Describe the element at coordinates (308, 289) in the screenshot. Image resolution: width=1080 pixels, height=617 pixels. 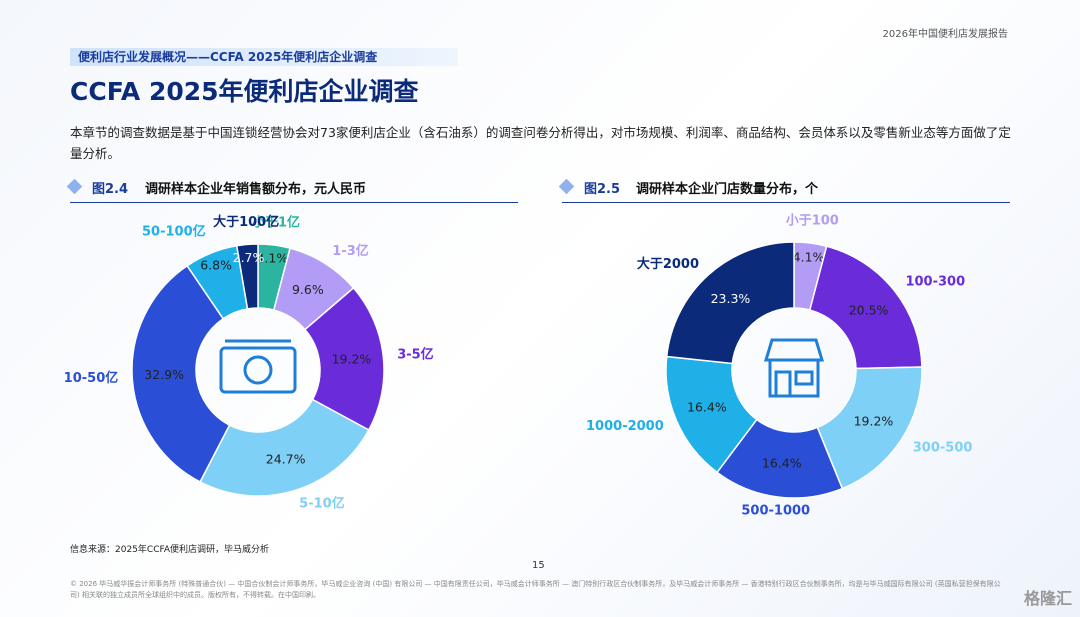
I see `value-label: 9.6%` at that location.